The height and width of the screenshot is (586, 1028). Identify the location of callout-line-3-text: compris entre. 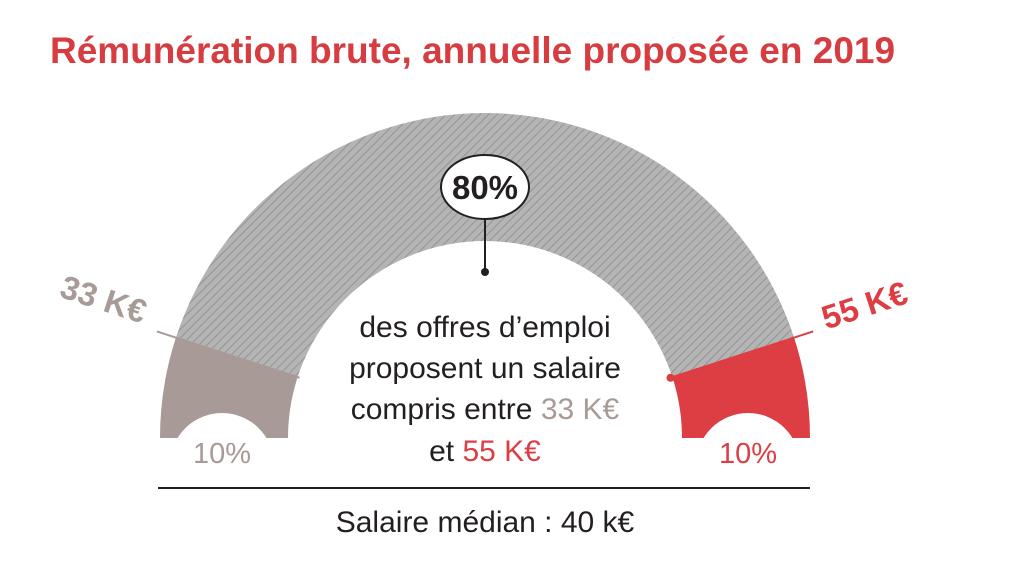
(446, 409).